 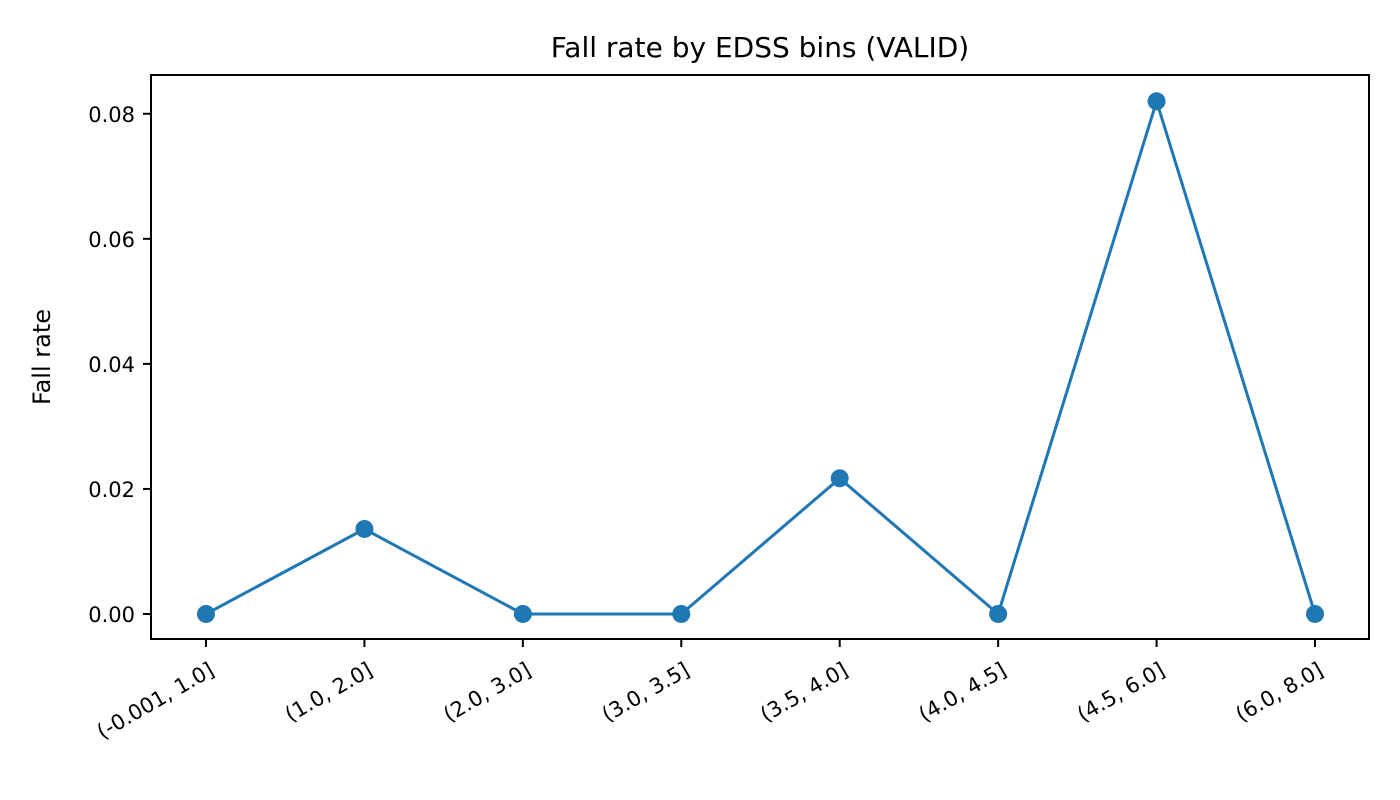 I want to click on y-axis-label: Fall rate, so click(x=42, y=357).